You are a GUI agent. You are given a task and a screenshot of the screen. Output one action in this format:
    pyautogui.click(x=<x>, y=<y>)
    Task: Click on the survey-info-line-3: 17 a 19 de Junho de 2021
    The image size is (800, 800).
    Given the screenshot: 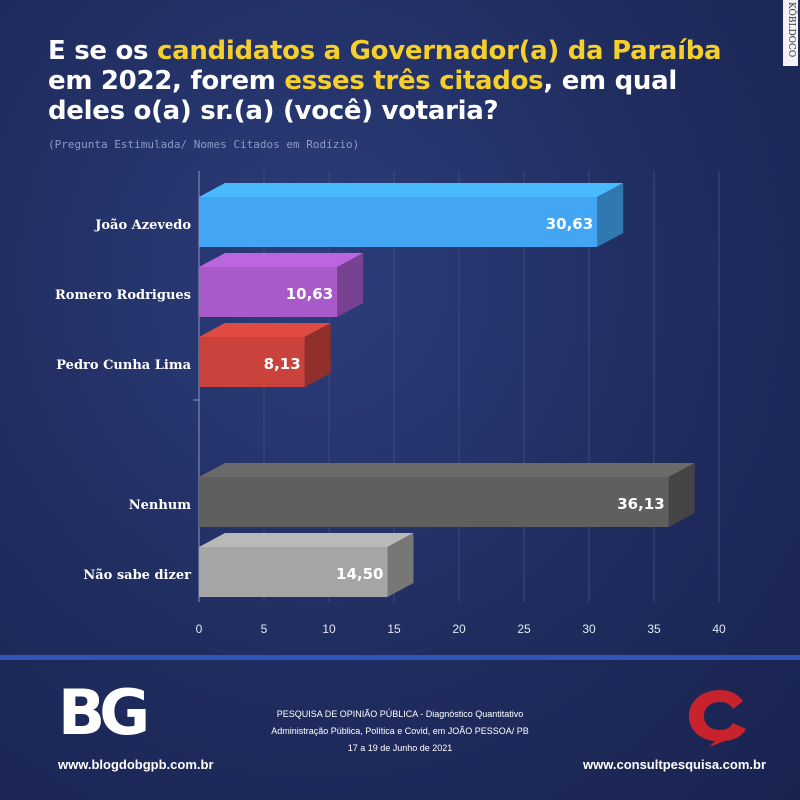 What is the action you would take?
    pyautogui.click(x=400, y=748)
    